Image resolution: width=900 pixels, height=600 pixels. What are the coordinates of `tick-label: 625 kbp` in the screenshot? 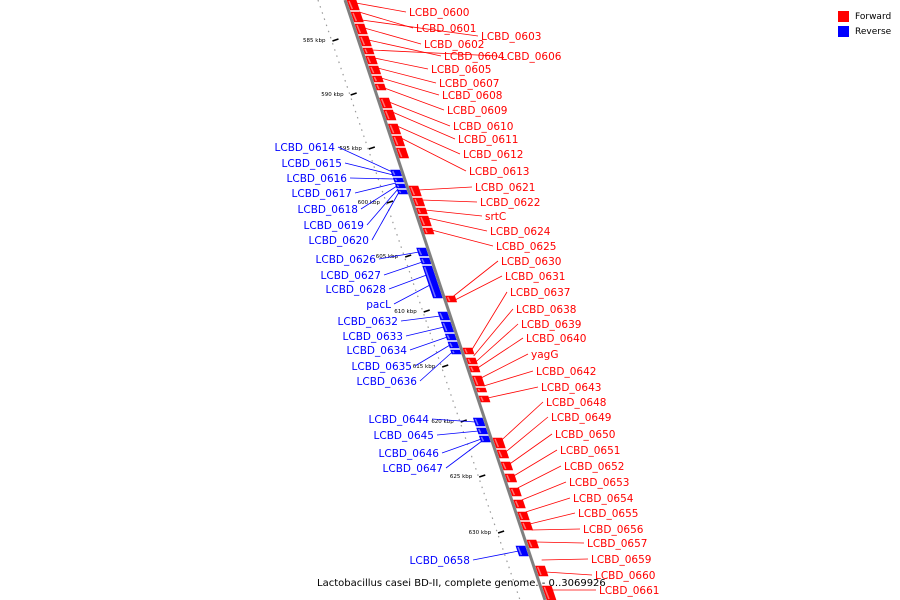 It's located at (461, 477).